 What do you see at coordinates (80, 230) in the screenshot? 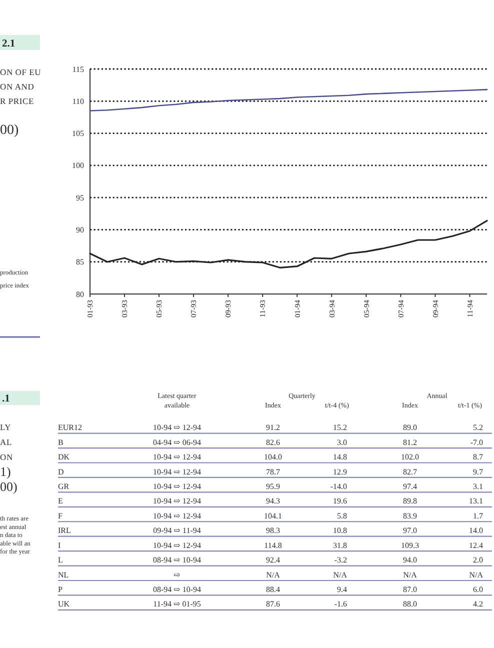
I see `y-tick-label: 90` at bounding box center [80, 230].